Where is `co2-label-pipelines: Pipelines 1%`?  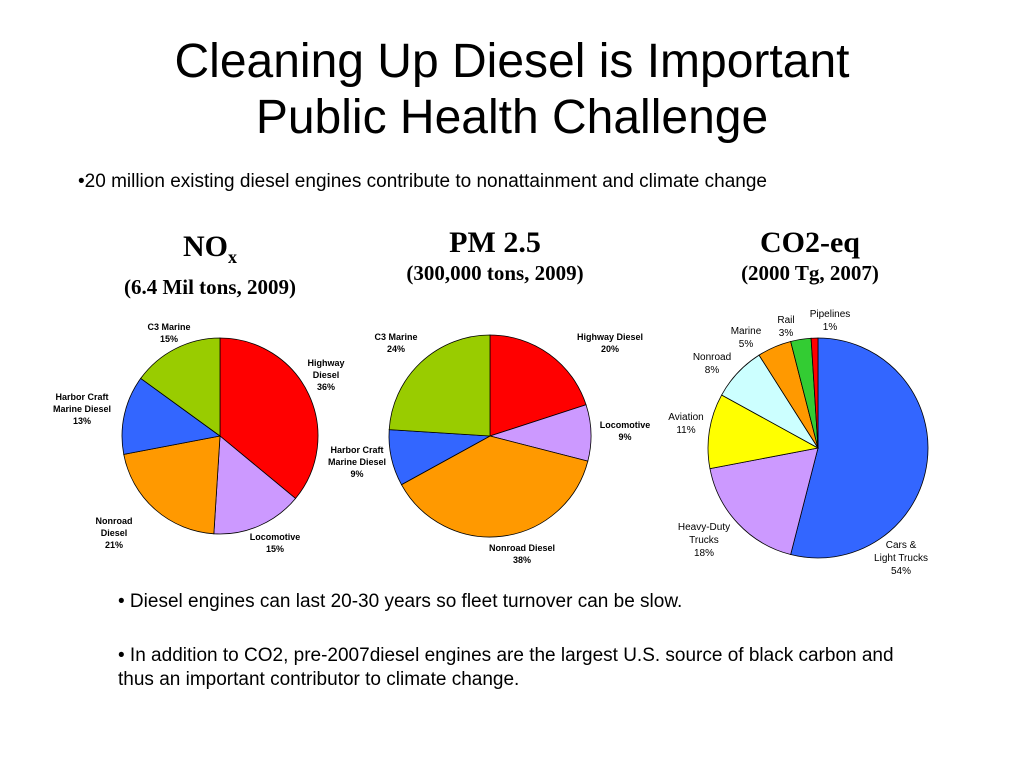 co2-label-pipelines: Pipelines 1% is located at coordinates (830, 321).